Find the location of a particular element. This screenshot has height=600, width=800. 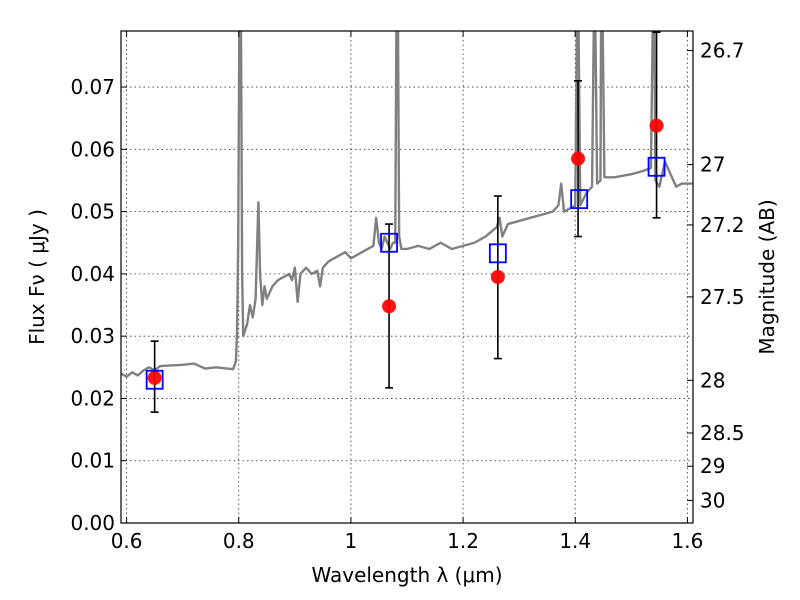

y-tick-label: 0.07 is located at coordinates (92, 87).